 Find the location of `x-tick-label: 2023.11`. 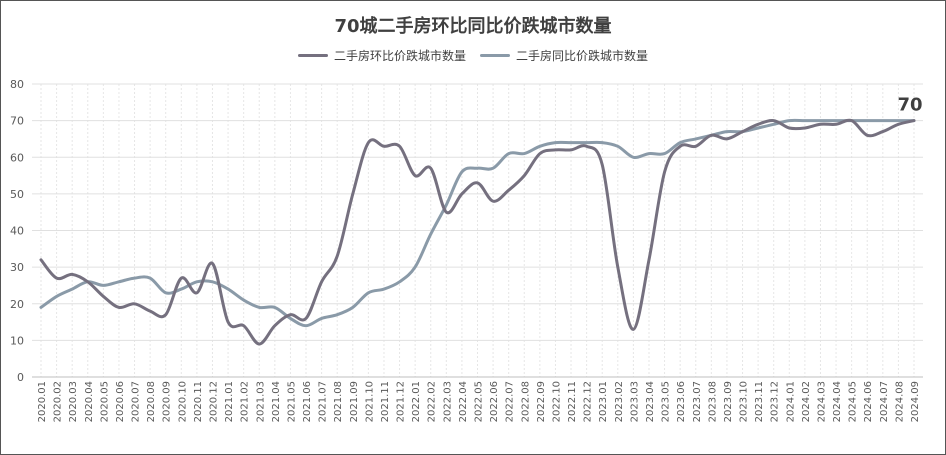

x-tick-label: 2023.11 is located at coordinates (759, 401).